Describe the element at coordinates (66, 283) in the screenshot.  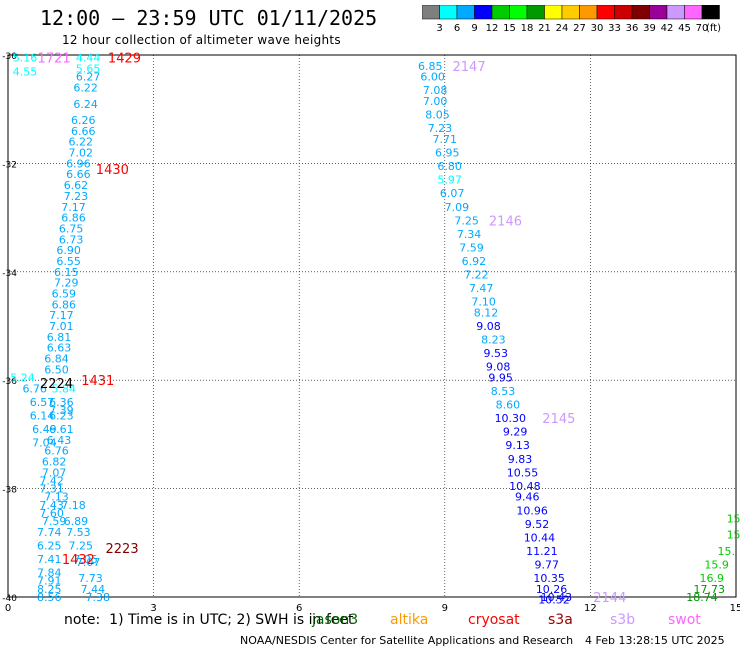
I see `wave-height-value: 7.29` at that location.